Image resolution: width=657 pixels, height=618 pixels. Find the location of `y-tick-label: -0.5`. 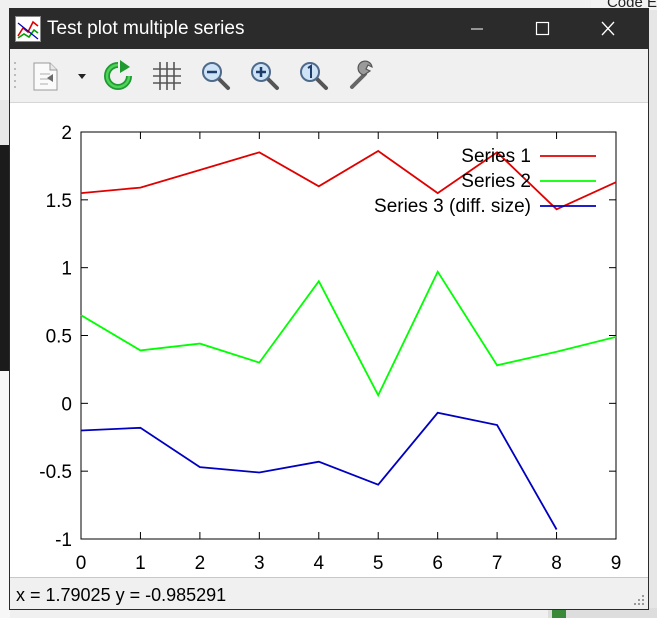

y-tick-label: -0.5 is located at coordinates (55, 472).